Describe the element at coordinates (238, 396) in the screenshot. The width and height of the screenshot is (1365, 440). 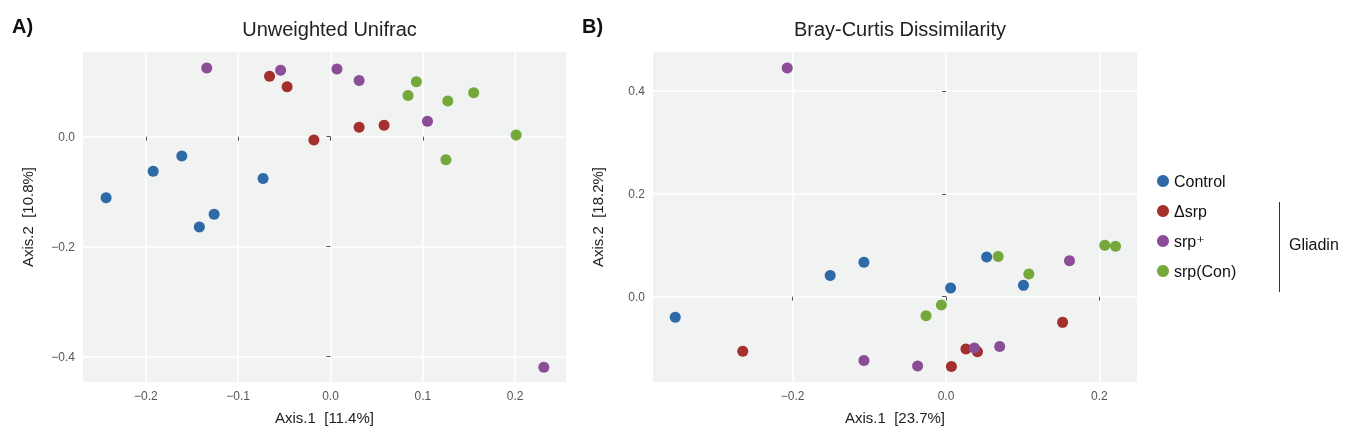
I see `x-tick-label: −0.1` at that location.